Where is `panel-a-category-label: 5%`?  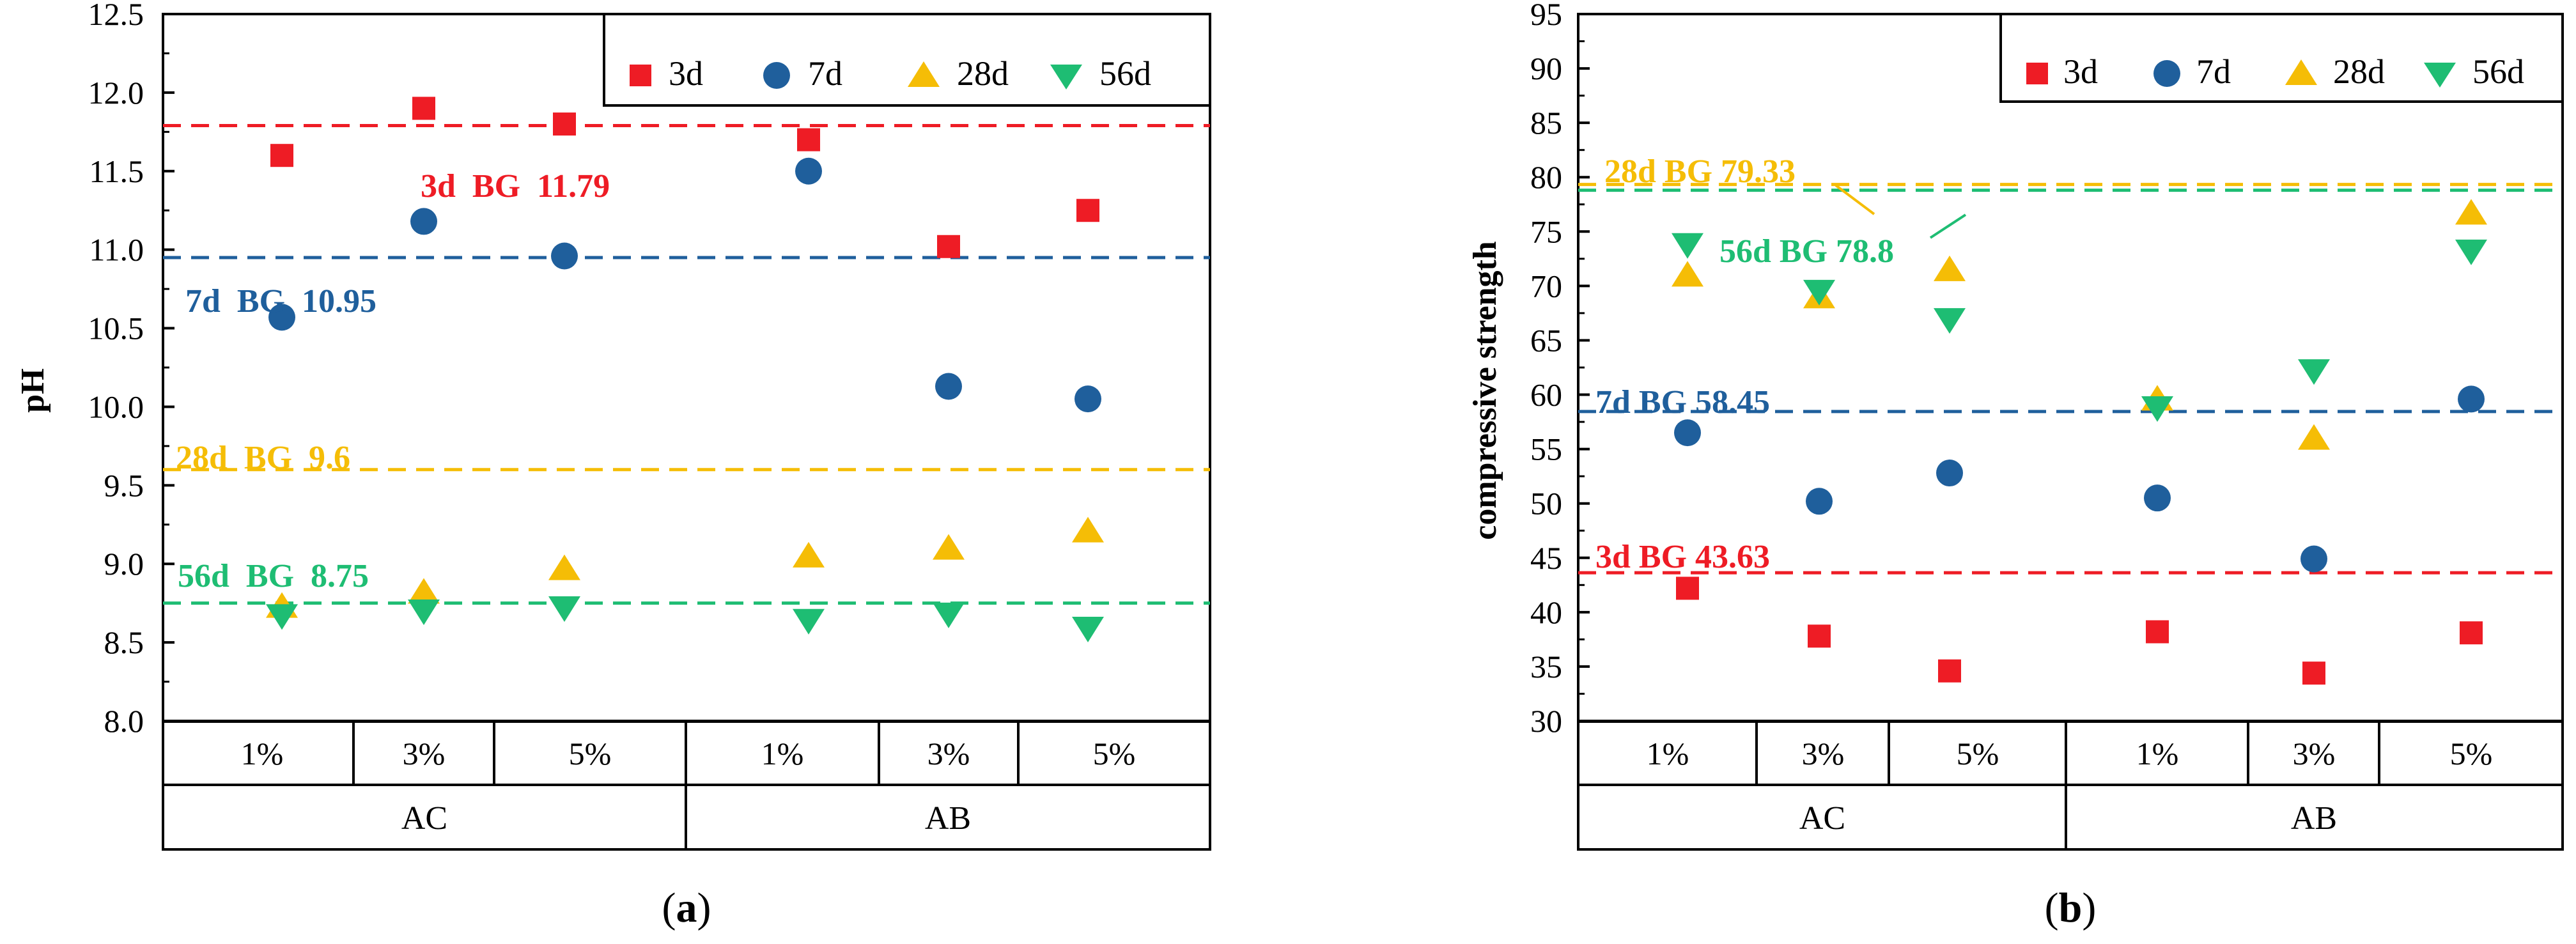 panel-a-category-label: 5% is located at coordinates (590, 754).